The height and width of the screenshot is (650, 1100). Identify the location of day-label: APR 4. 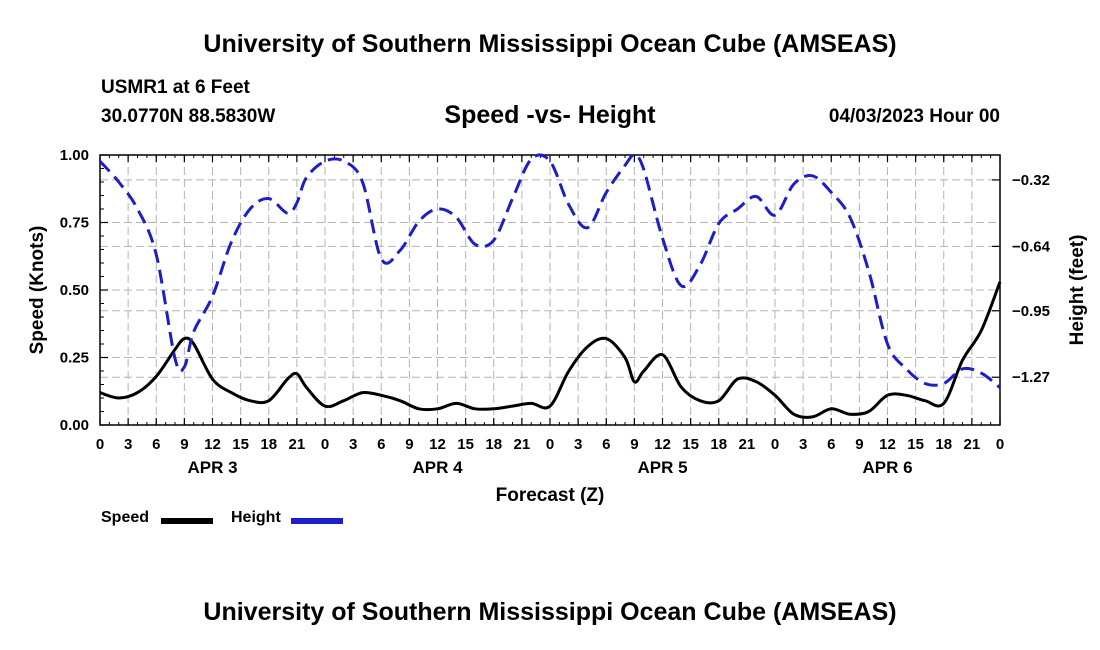
(437, 467).